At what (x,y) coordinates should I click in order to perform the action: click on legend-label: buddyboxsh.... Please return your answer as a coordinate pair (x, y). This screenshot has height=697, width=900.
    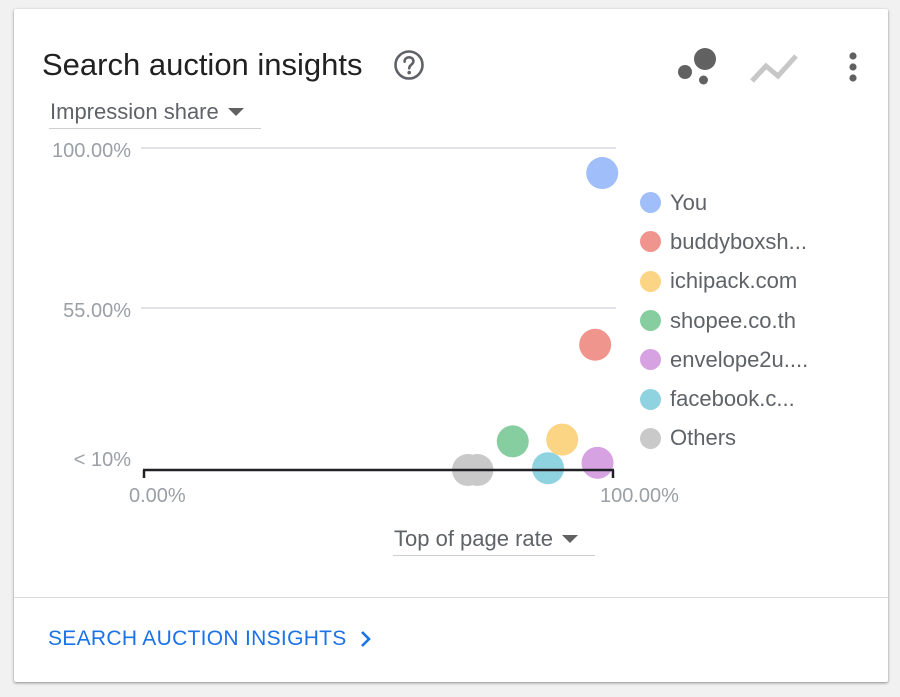
    Looking at the image, I should click on (738, 241).